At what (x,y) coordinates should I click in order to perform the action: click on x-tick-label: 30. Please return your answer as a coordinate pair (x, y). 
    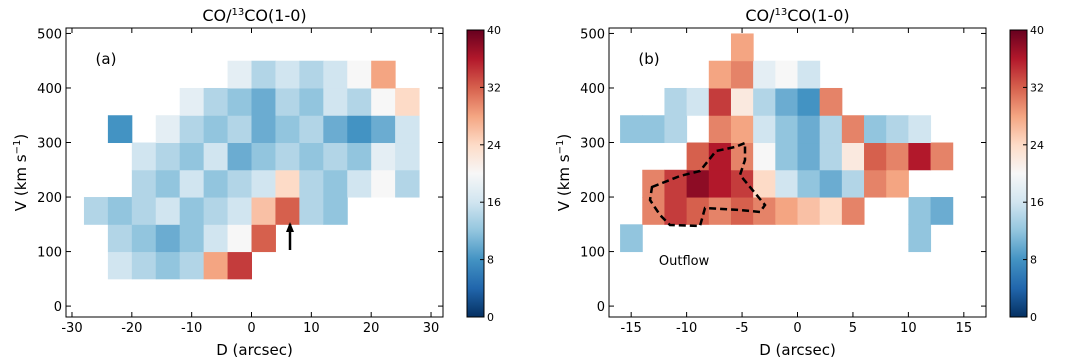
    Looking at the image, I should click on (431, 328).